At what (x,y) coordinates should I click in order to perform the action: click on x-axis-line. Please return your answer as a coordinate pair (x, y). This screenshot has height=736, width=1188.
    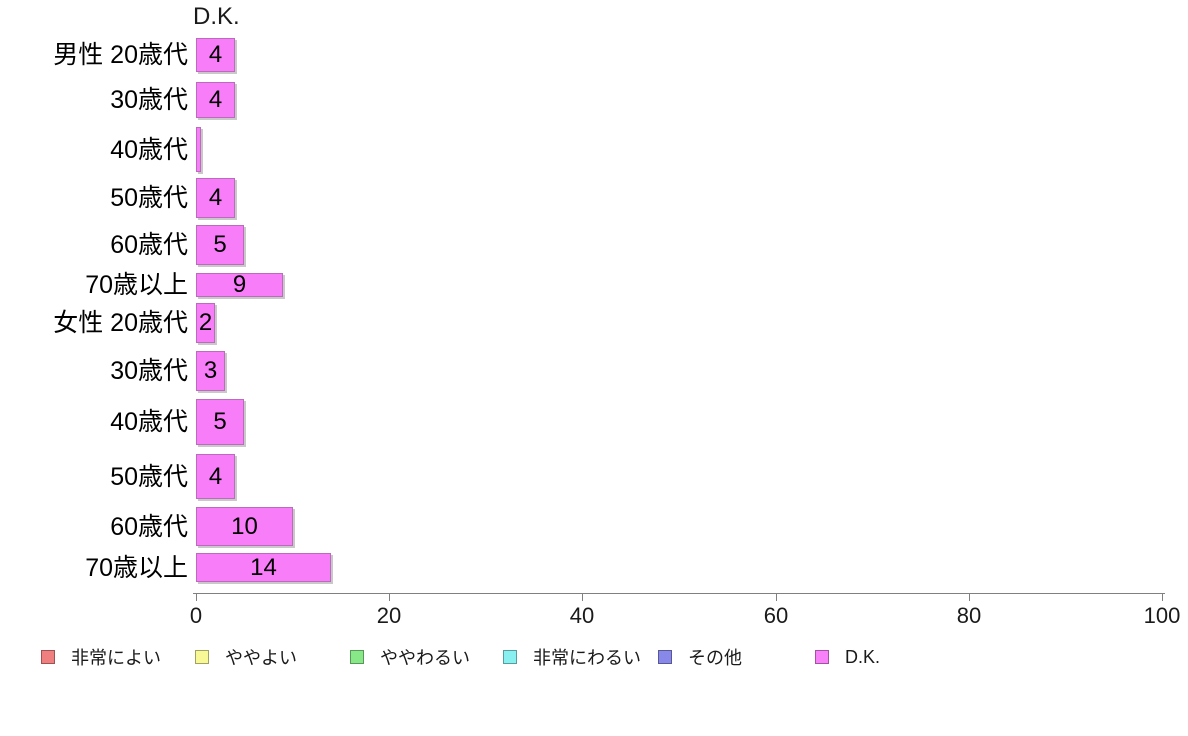
    Looking at the image, I should click on (679, 593).